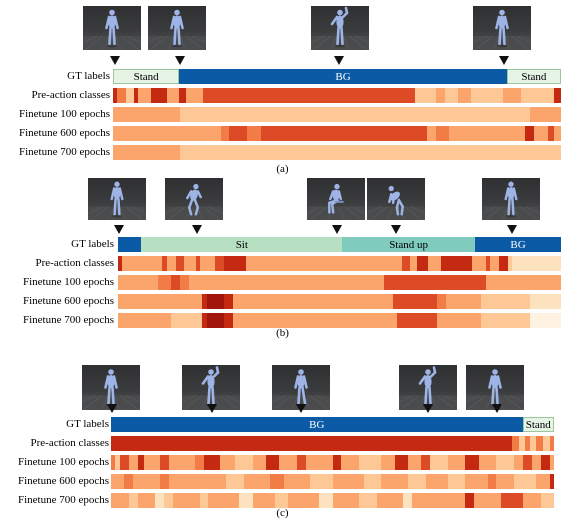 This screenshot has height=524, width=565. I want to click on gt-segment-stand: Stand, so click(533, 76).